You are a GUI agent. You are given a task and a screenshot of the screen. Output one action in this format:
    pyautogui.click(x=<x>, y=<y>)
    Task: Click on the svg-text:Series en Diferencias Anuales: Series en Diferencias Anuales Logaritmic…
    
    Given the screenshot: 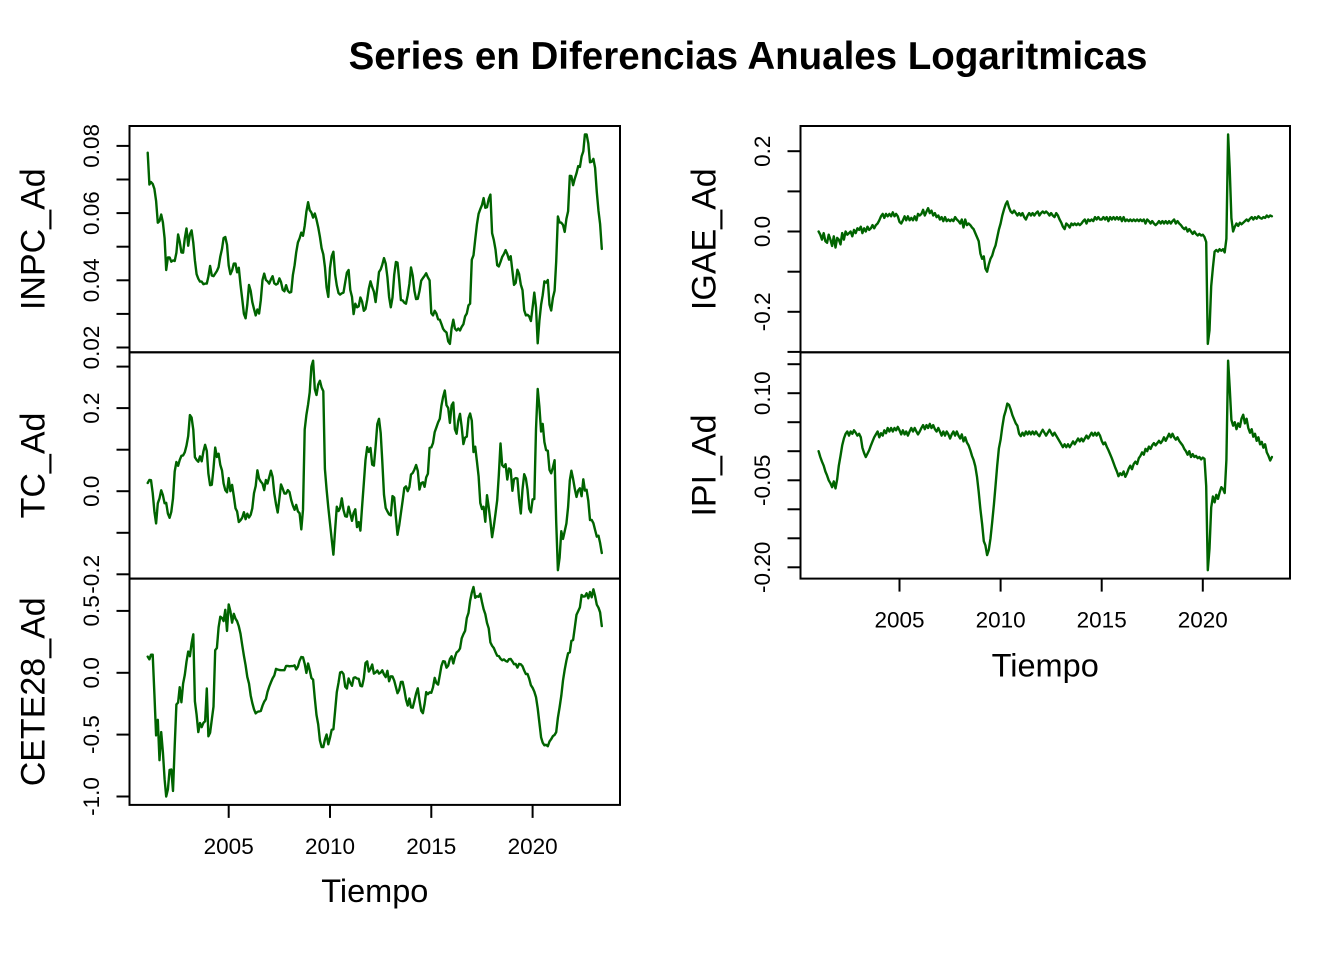 What is the action you would take?
    pyautogui.click(x=748, y=56)
    